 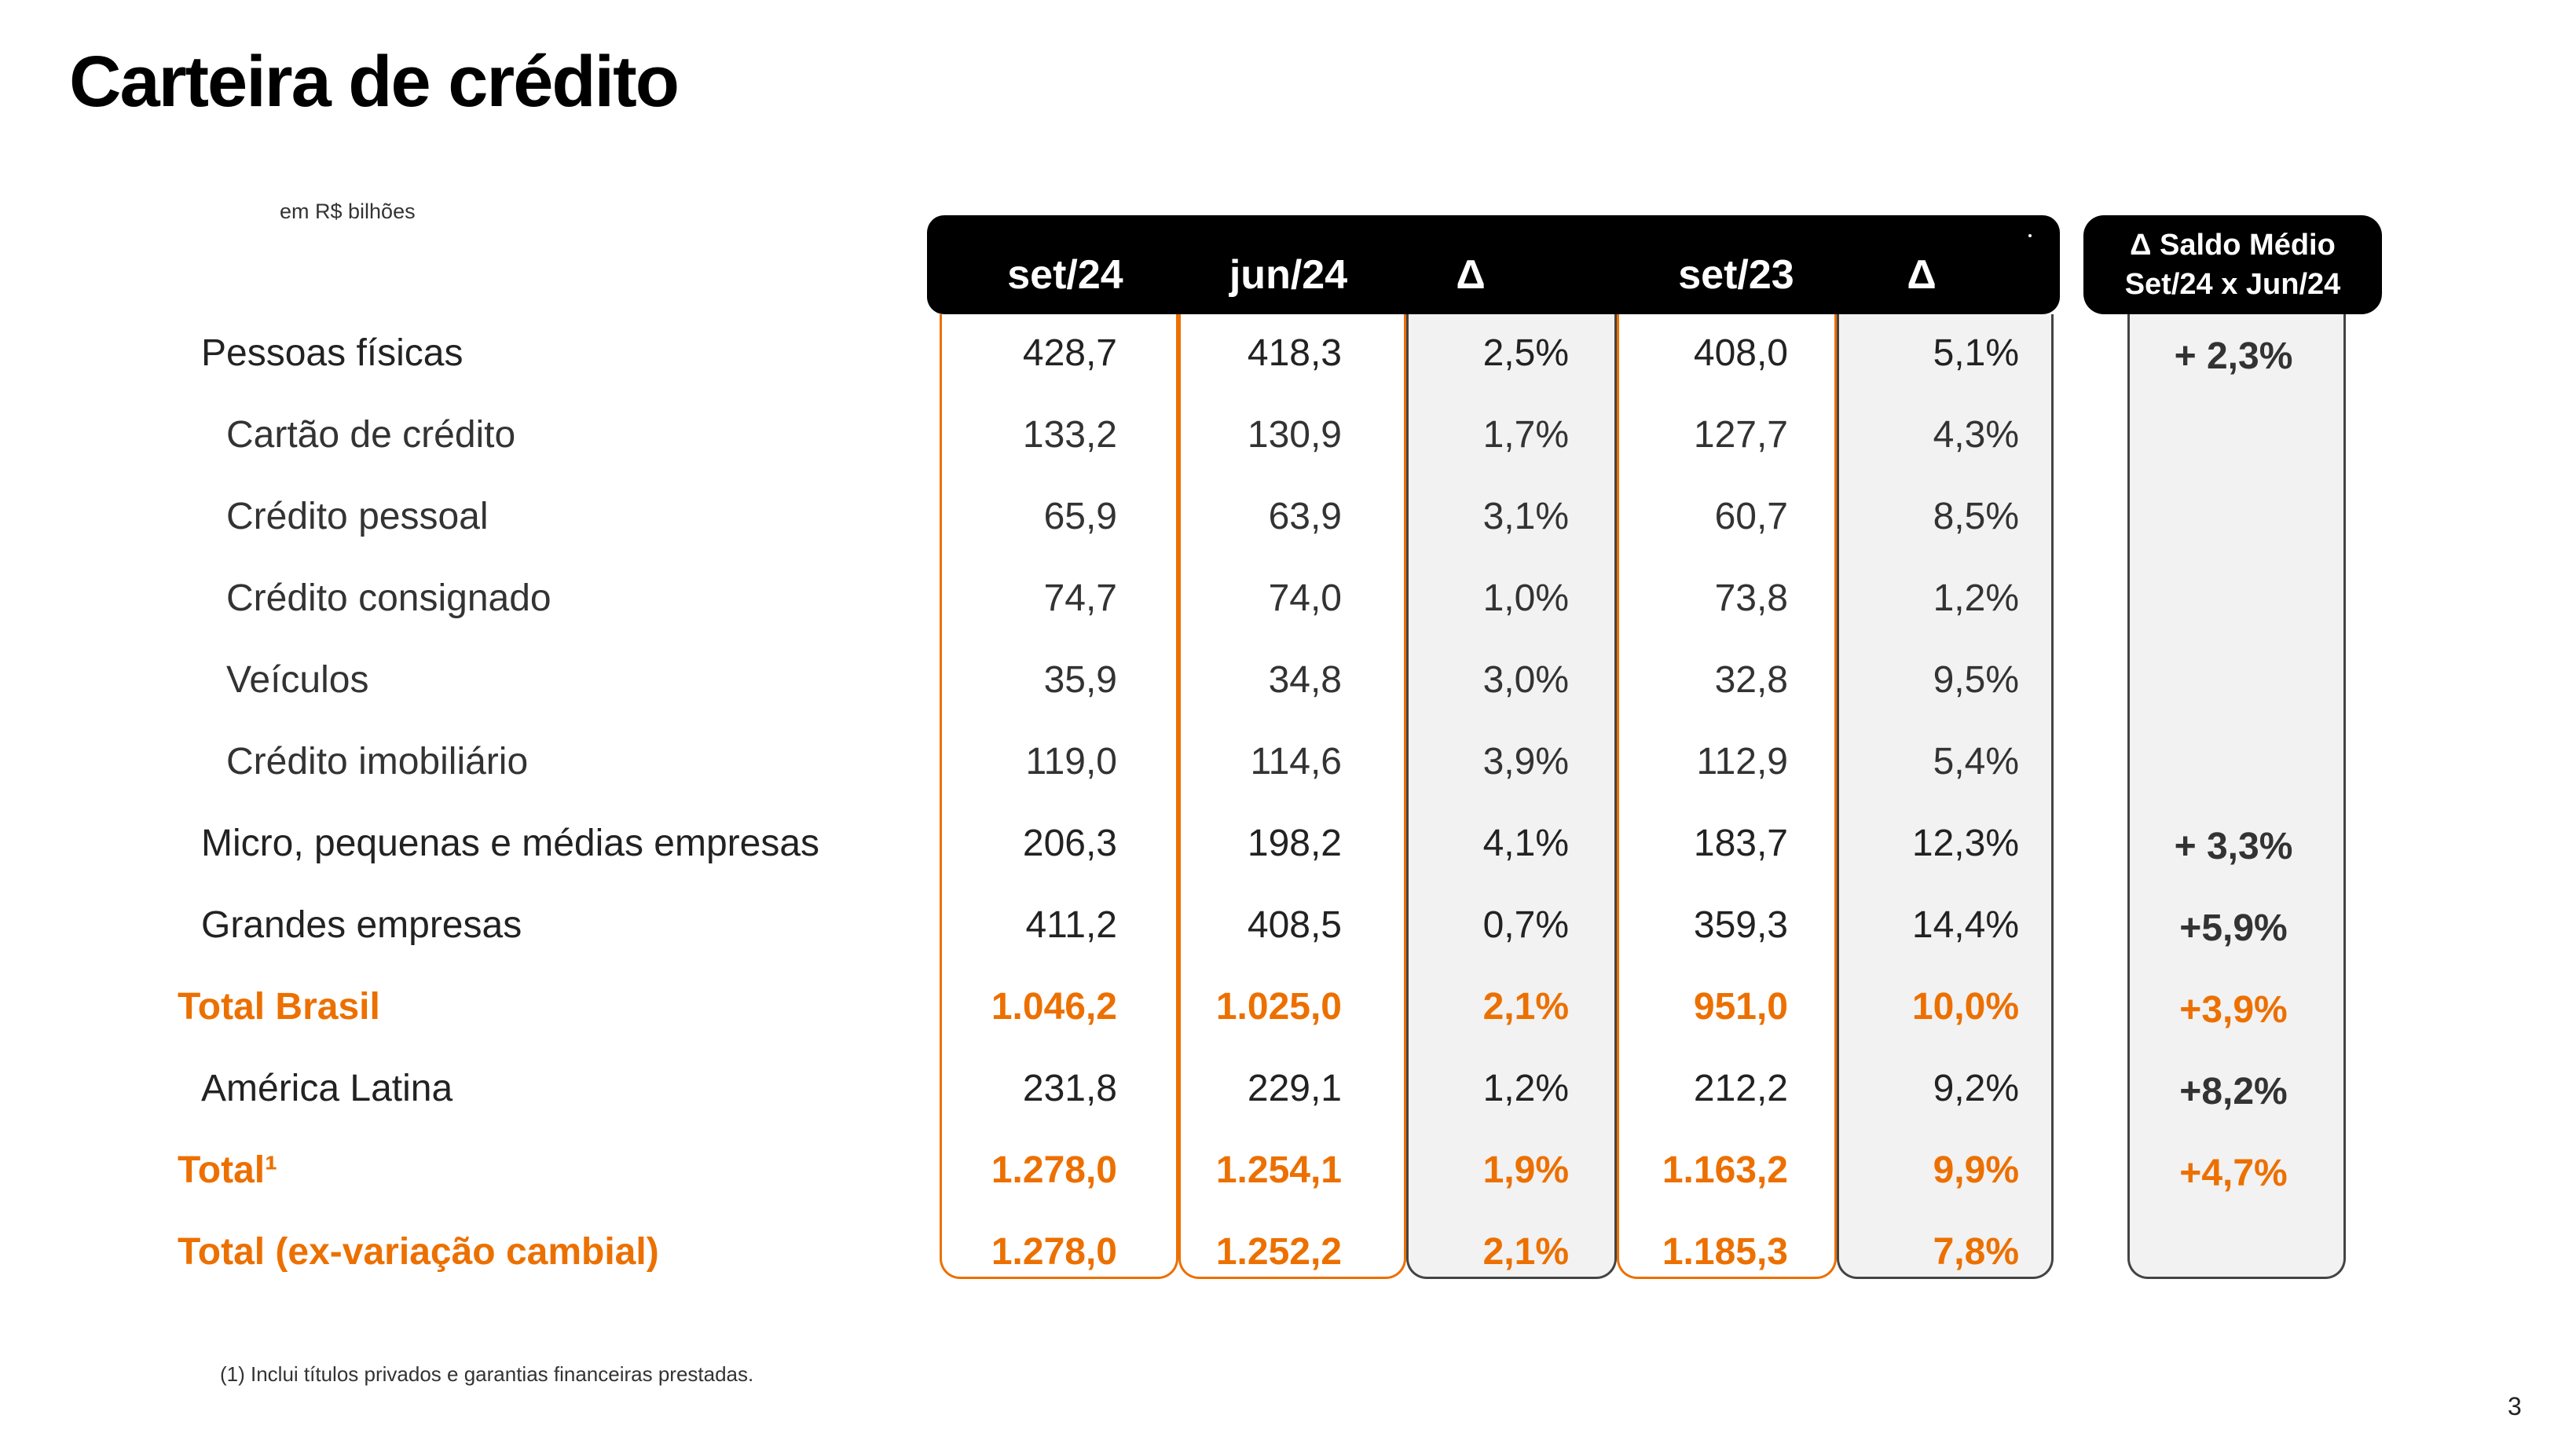 What do you see at coordinates (1054, 1007) in the screenshot?
I see `cell-set24: 1.046,2` at bounding box center [1054, 1007].